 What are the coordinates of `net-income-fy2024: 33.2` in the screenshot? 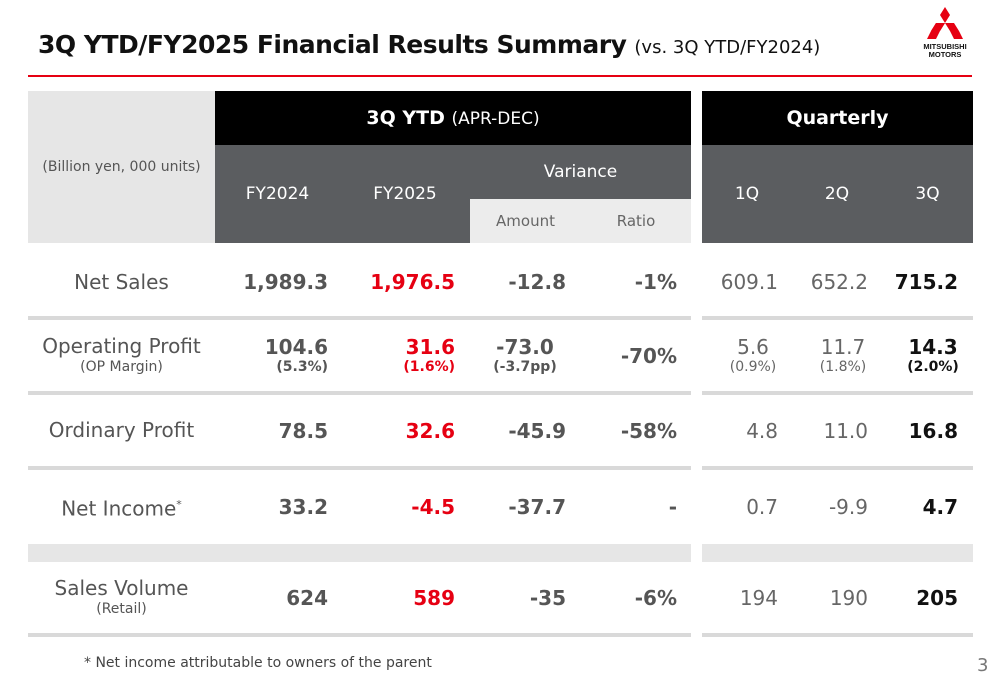 It's located at (303, 507).